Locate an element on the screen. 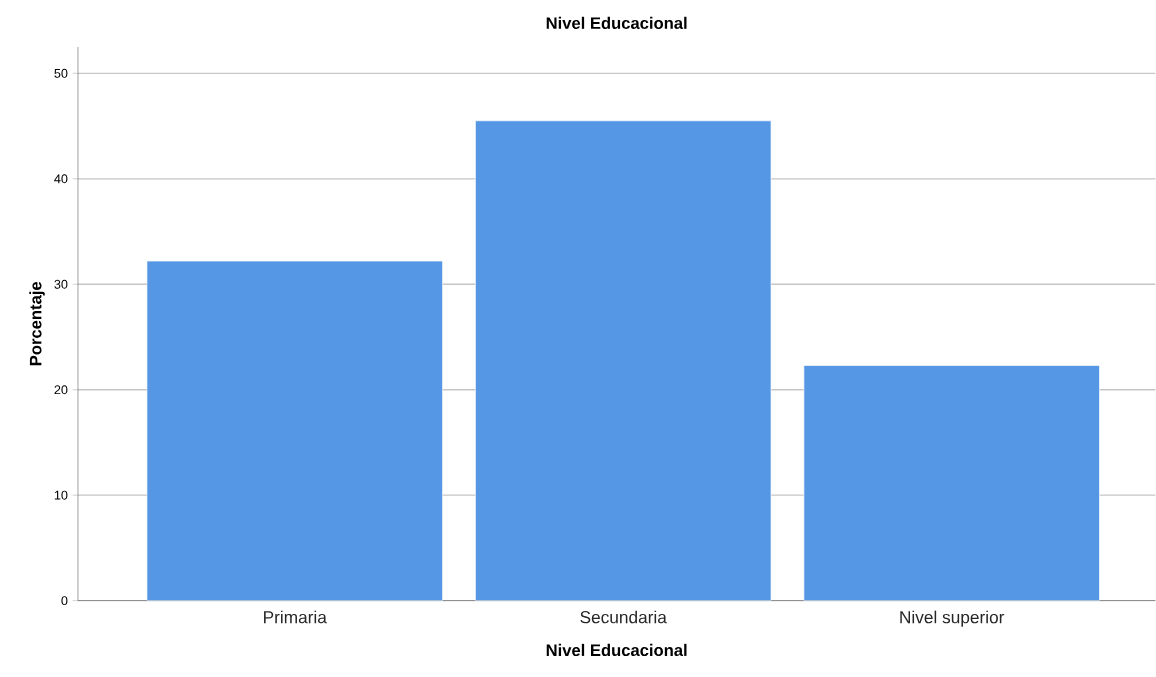 The image size is (1156, 677). y-tick-label: 0 is located at coordinates (64, 601).